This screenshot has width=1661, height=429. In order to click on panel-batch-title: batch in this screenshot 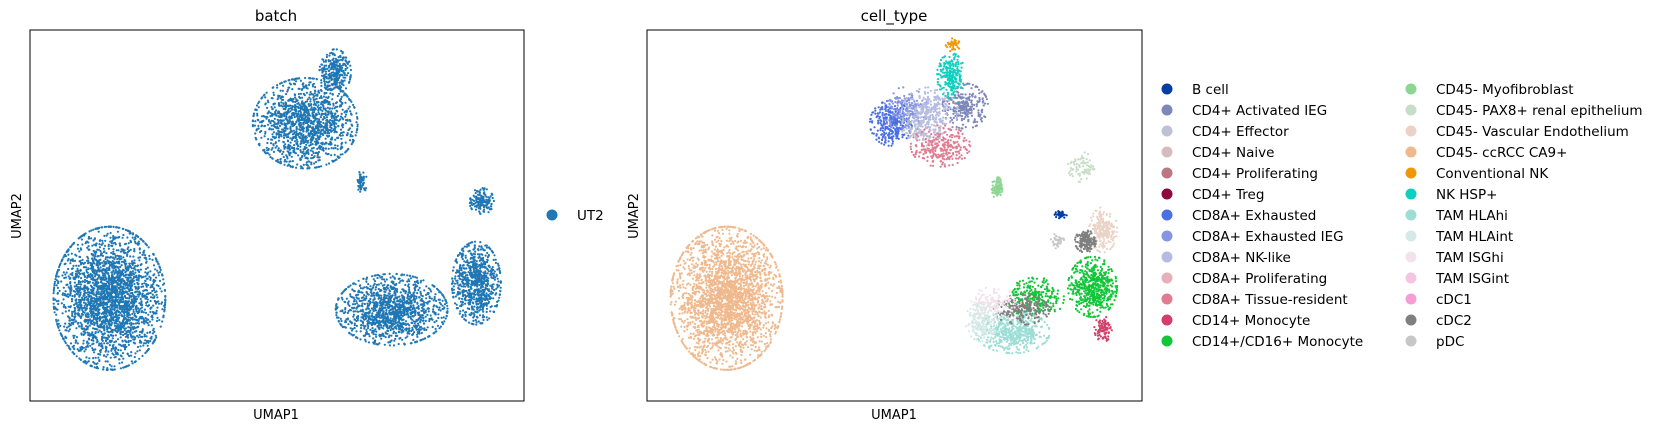, I will do `click(276, 16)`.